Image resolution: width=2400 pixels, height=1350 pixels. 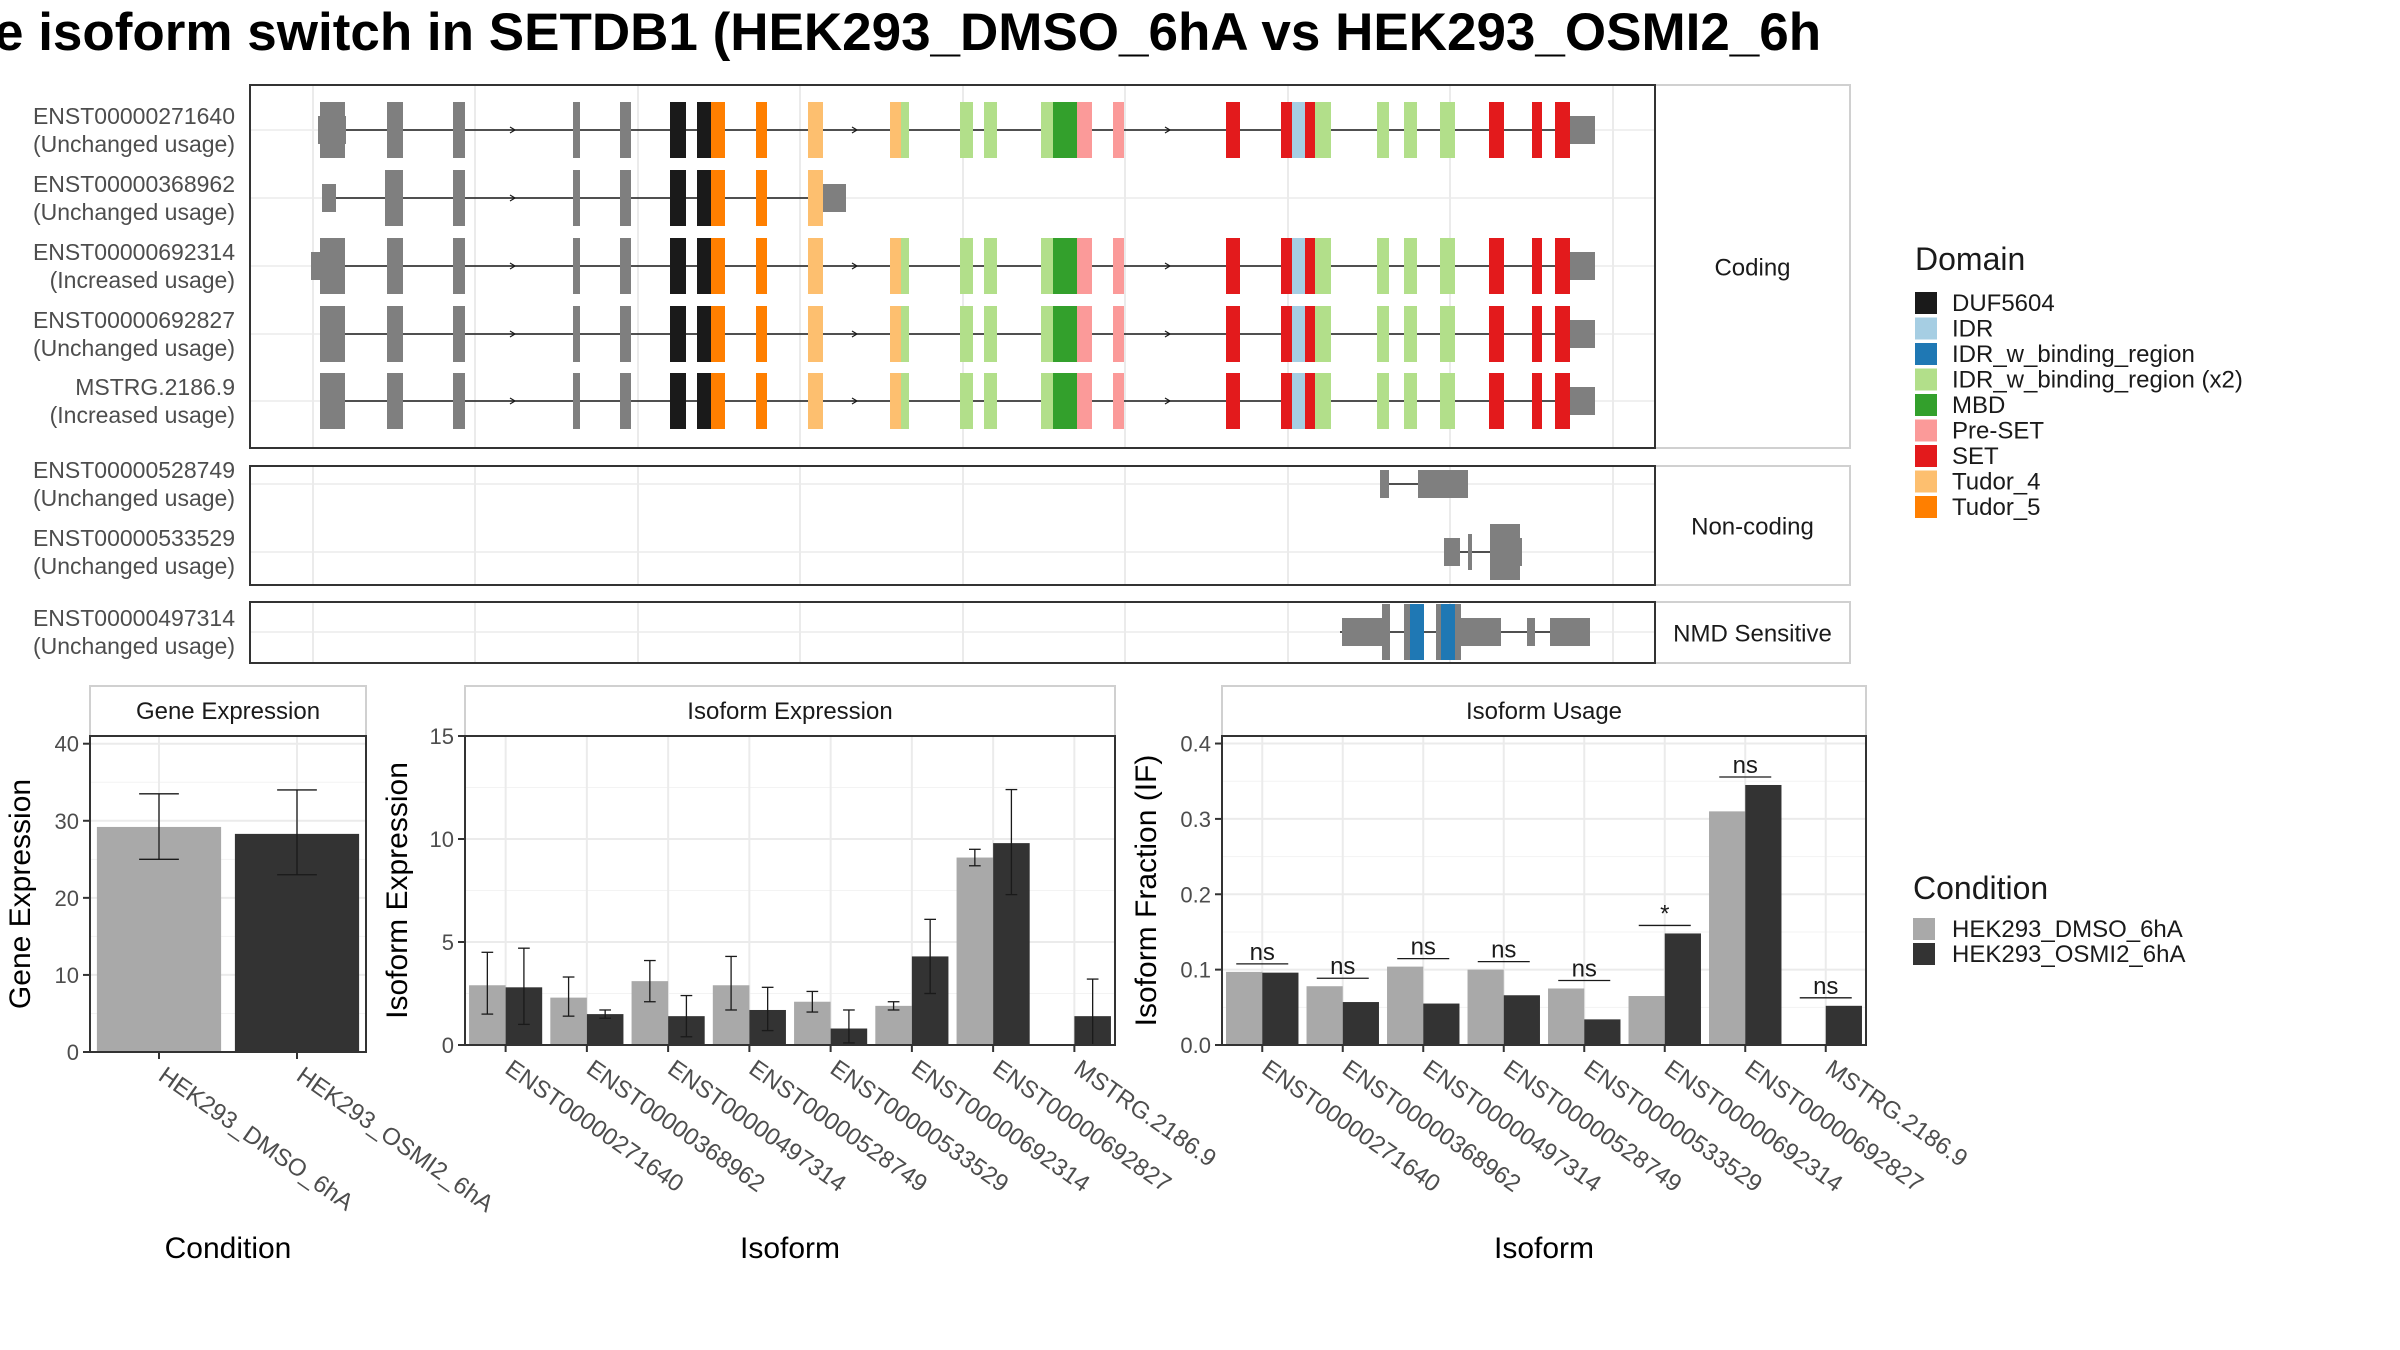 What do you see at coordinates (134, 184) in the screenshot?
I see `isoform-id-label: ENST00000368962` at bounding box center [134, 184].